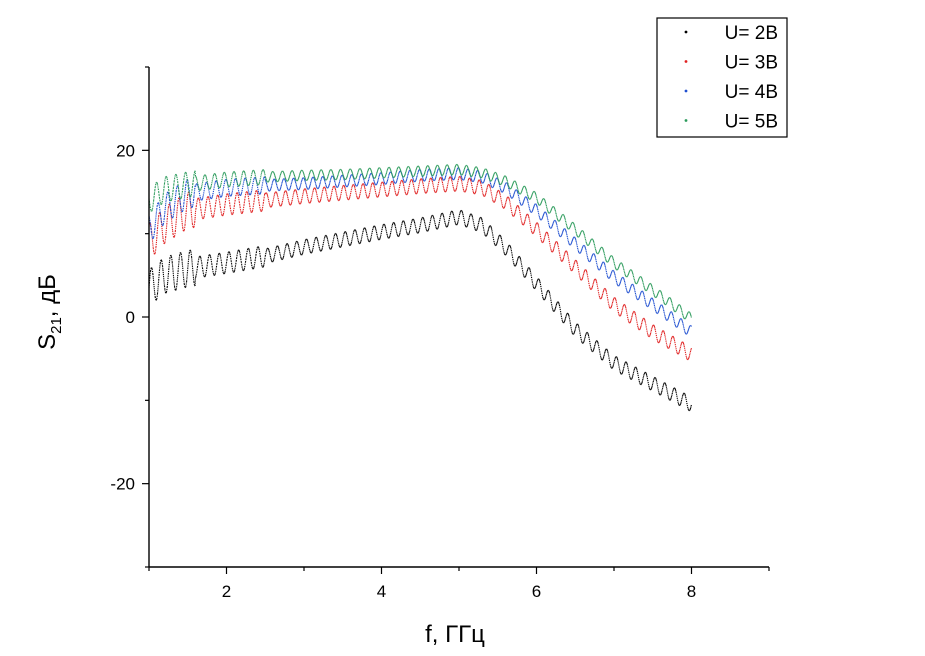 The width and height of the screenshot is (925, 656). What do you see at coordinates (420, 241) in the screenshot?
I see `series-4-points` at bounding box center [420, 241].